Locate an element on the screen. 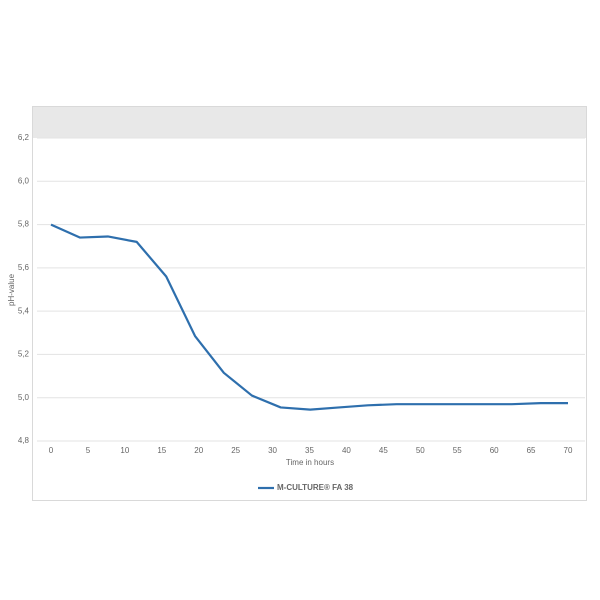 The image size is (600, 600). y-tick-label: 6,0 is located at coordinates (24, 180).